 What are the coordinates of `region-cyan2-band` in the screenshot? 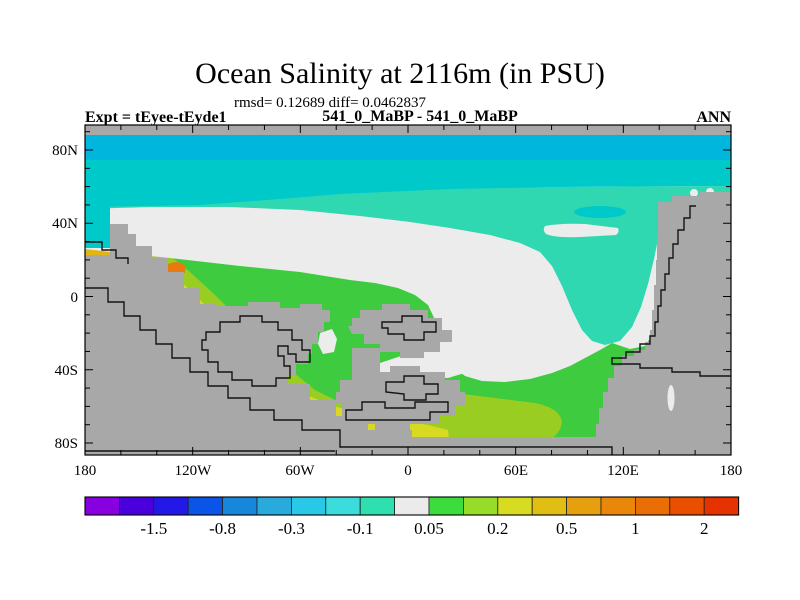 It's located at (408, 183).